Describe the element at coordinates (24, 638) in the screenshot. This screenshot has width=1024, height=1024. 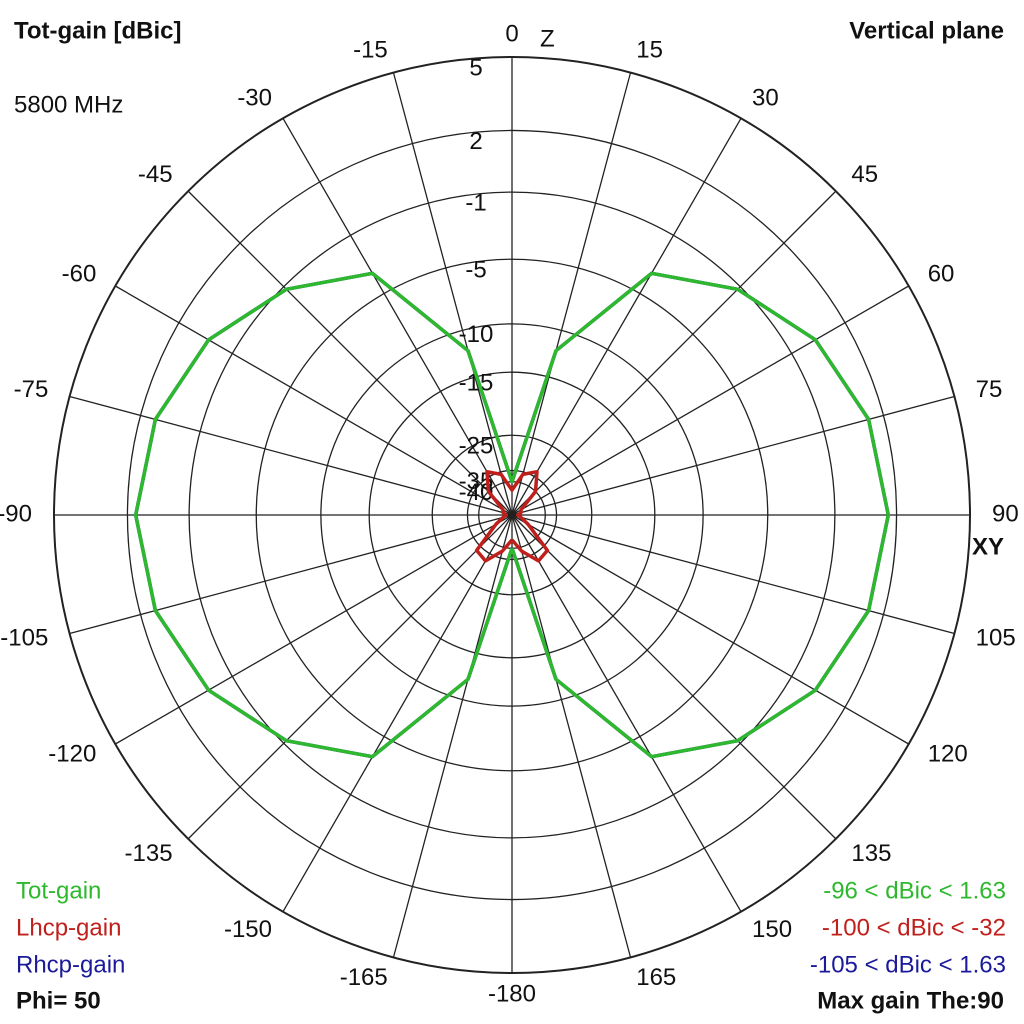
I see `theta-tick-label: -105` at that location.